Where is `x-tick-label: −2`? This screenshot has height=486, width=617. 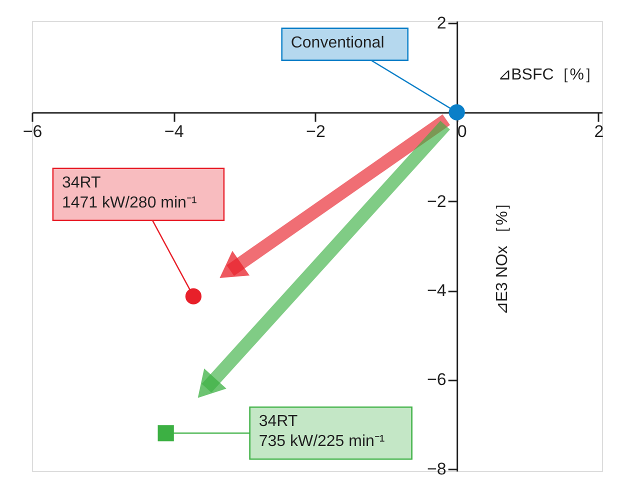 x-tick-label: −2 is located at coordinates (316, 131).